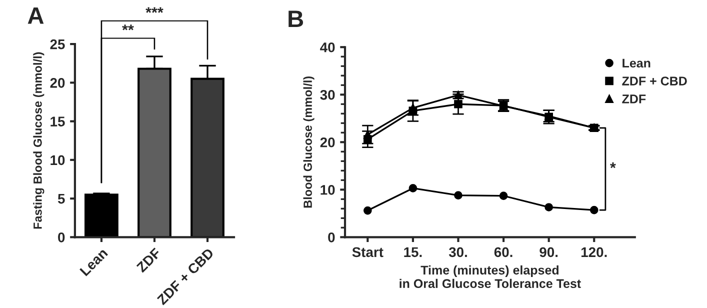 This screenshot has width=707, height=308. I want to click on y-tick-label: 5, so click(61, 199).